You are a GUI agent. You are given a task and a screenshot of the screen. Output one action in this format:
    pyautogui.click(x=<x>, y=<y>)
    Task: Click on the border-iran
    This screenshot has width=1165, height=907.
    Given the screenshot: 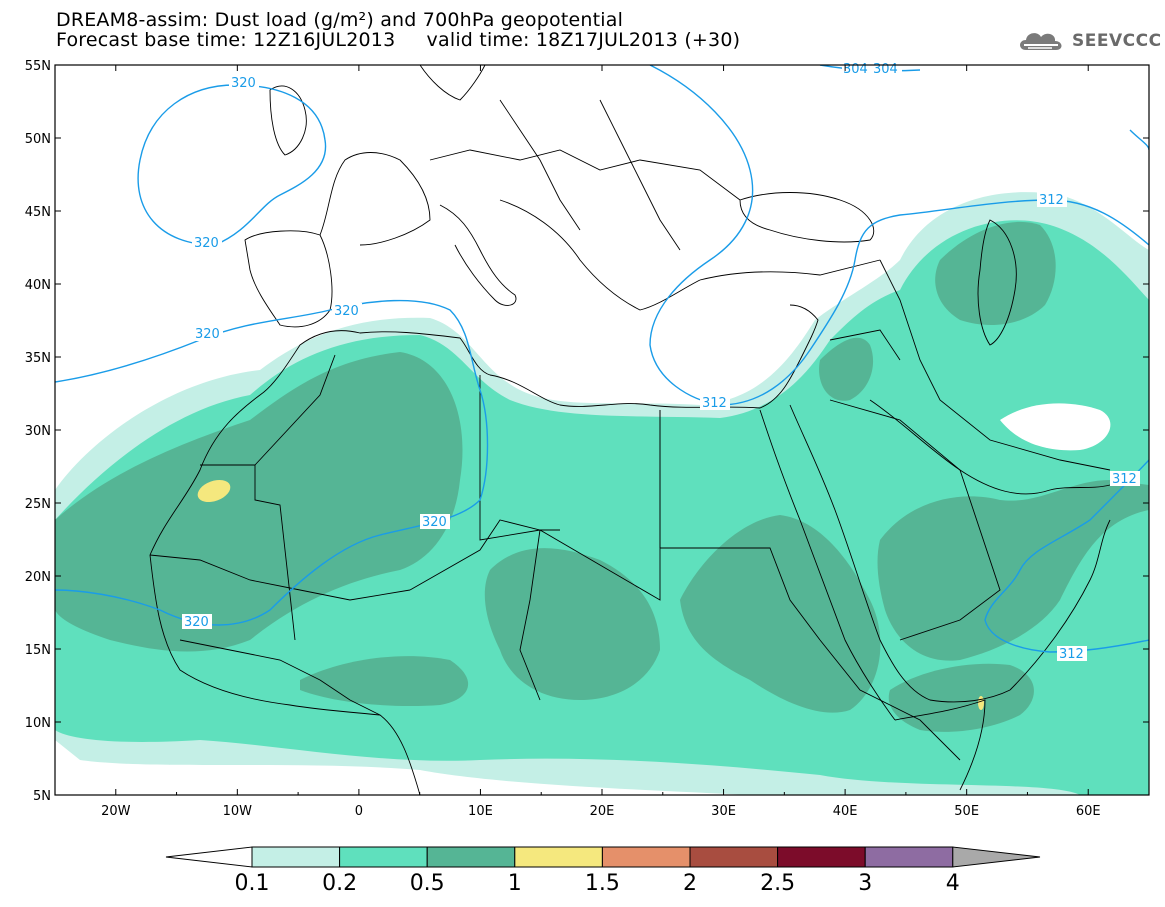 What is the action you would take?
    pyautogui.click(x=995, y=365)
    